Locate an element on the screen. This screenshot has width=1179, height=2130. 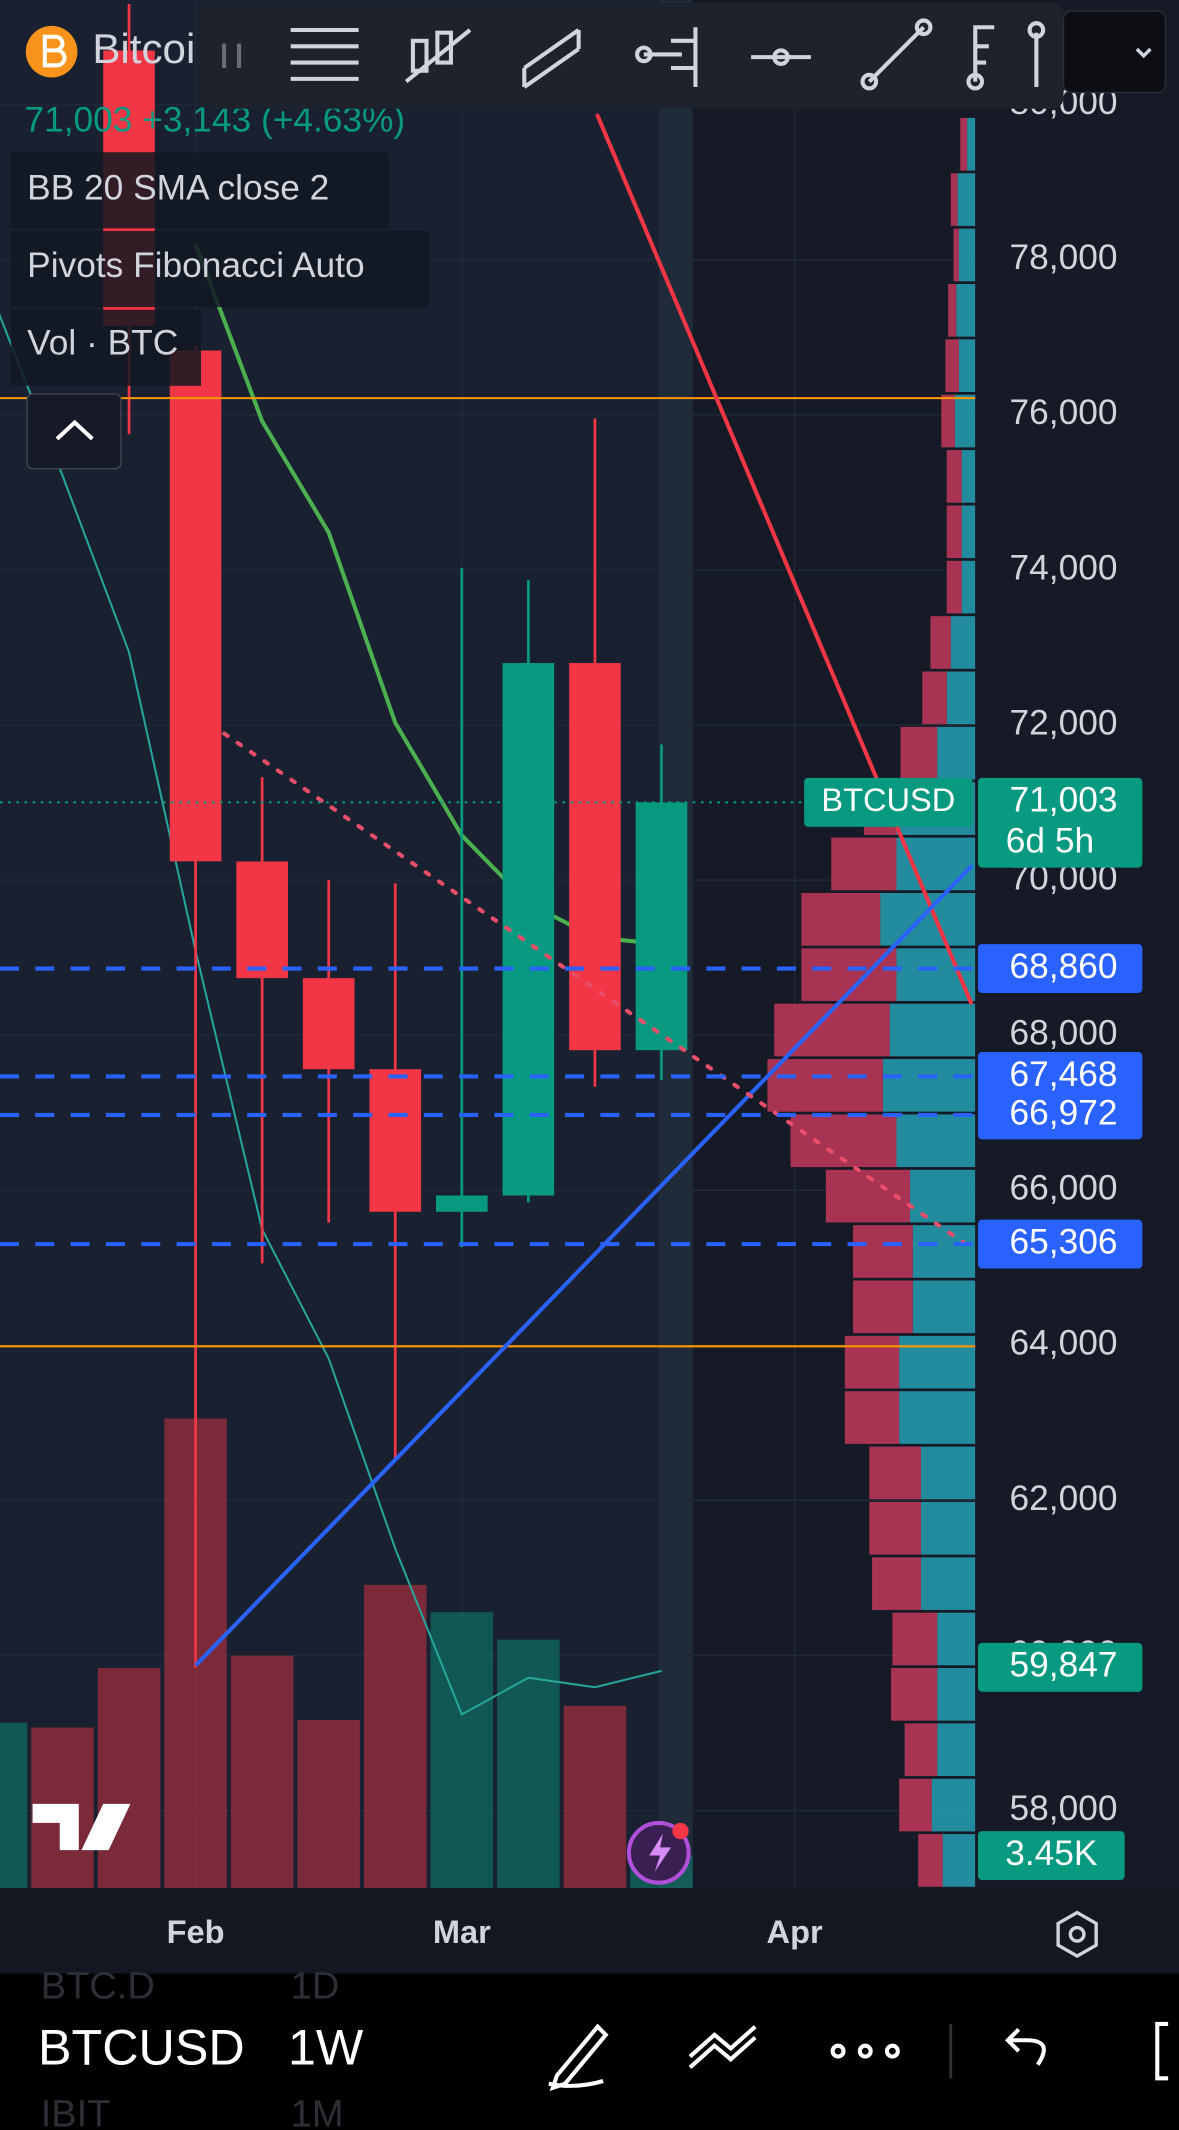
dropdown-caret is located at coordinates (1143, 53).